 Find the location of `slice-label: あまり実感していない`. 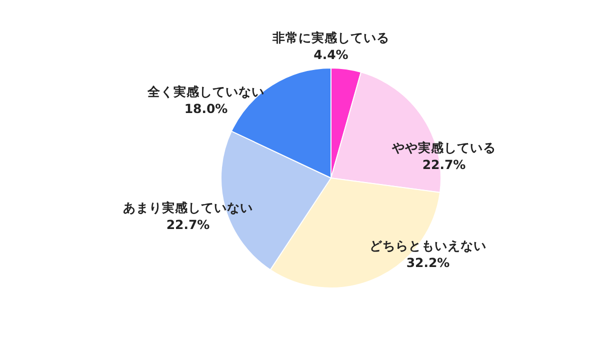

slice-label: あまり実感していない is located at coordinates (188, 207).